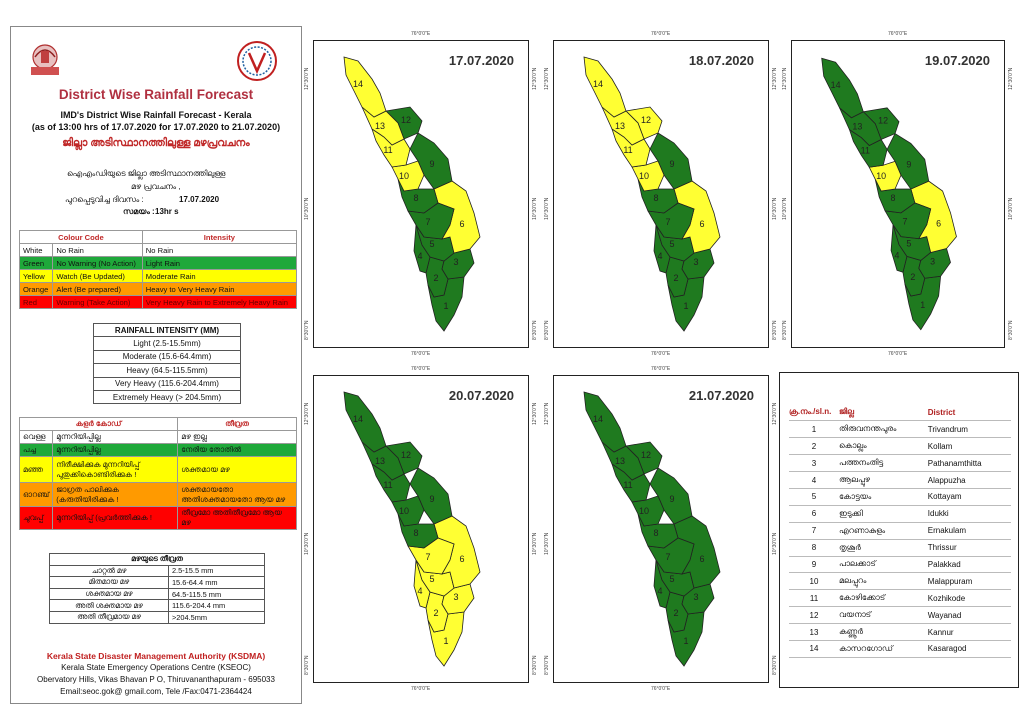  What do you see at coordinates (969, 598) in the screenshot?
I see `district-name-en: Kozhikode` at bounding box center [969, 598].